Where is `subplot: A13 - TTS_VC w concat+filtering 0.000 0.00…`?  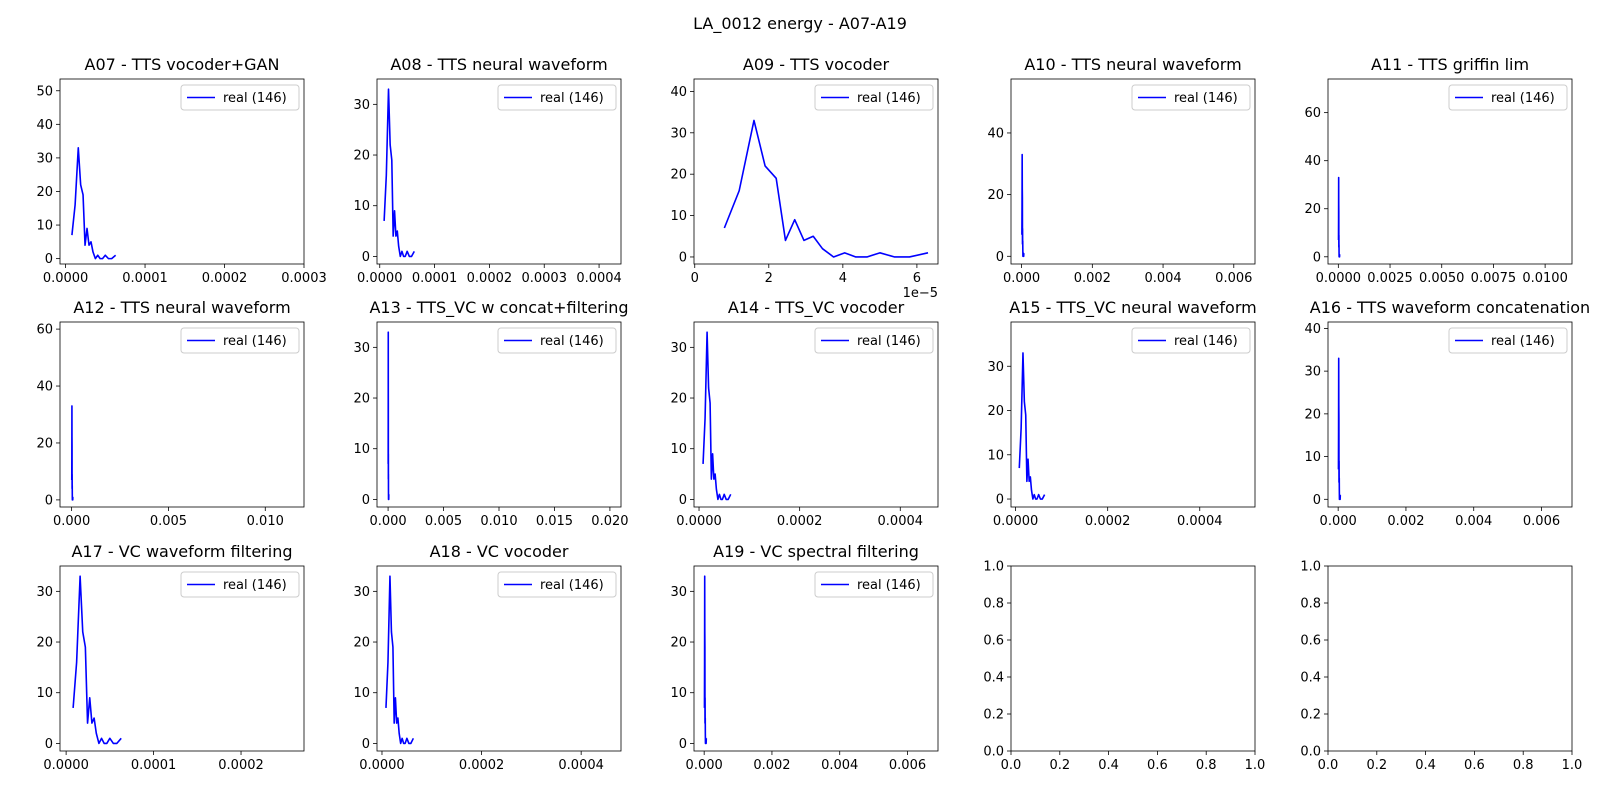
subplot: A13 - TTS_VC w concat+filtering 0.000 0.00… is located at coordinates (490, 413).